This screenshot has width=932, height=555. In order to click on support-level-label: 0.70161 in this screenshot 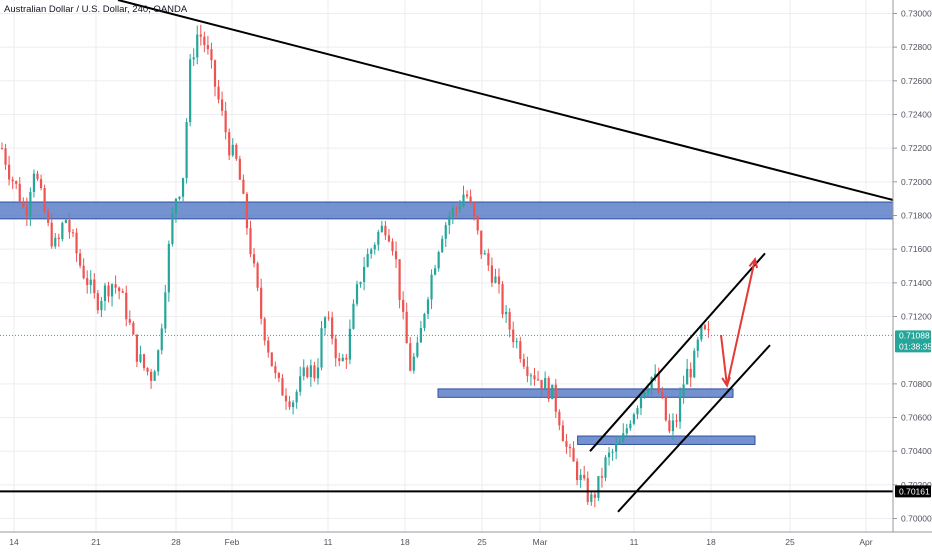, I will do `click(914, 491)`.